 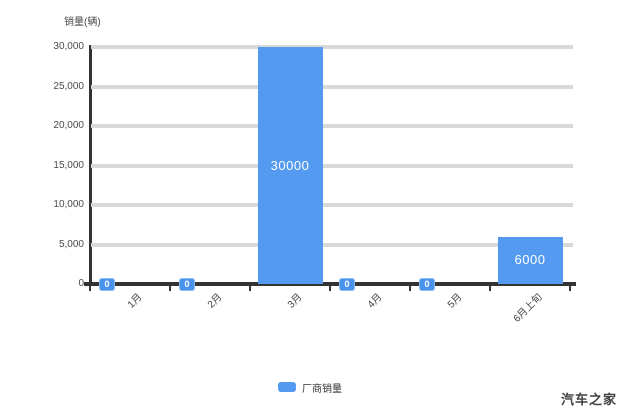 What do you see at coordinates (82, 22) in the screenshot?
I see `y-axis-title: 销量(辆)` at bounding box center [82, 22].